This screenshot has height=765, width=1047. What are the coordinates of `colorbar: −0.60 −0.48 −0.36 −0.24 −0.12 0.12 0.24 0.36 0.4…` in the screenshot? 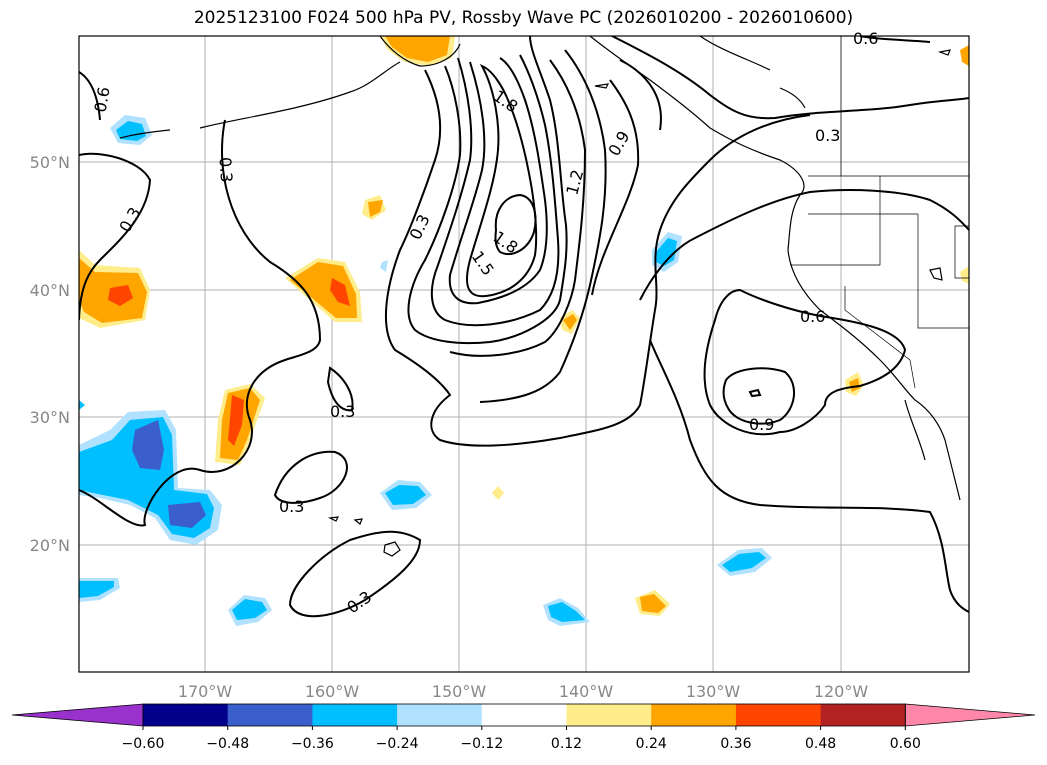 It's located at (523, 727).